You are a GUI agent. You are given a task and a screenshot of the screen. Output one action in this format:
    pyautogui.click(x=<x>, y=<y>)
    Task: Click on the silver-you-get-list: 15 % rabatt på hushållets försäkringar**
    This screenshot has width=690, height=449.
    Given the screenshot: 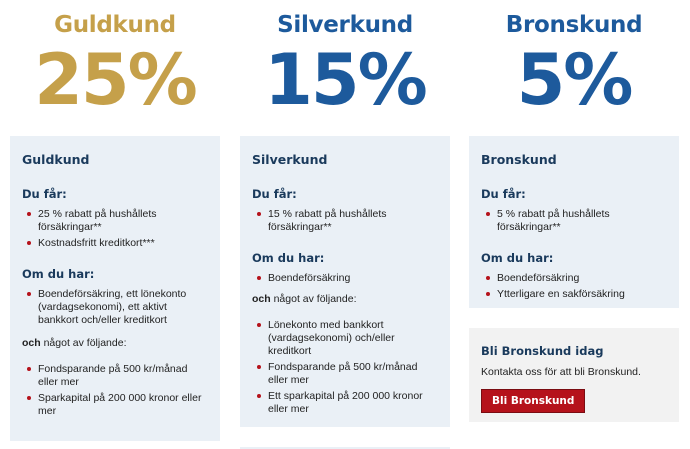 What is the action you would take?
    pyautogui.click(x=345, y=221)
    